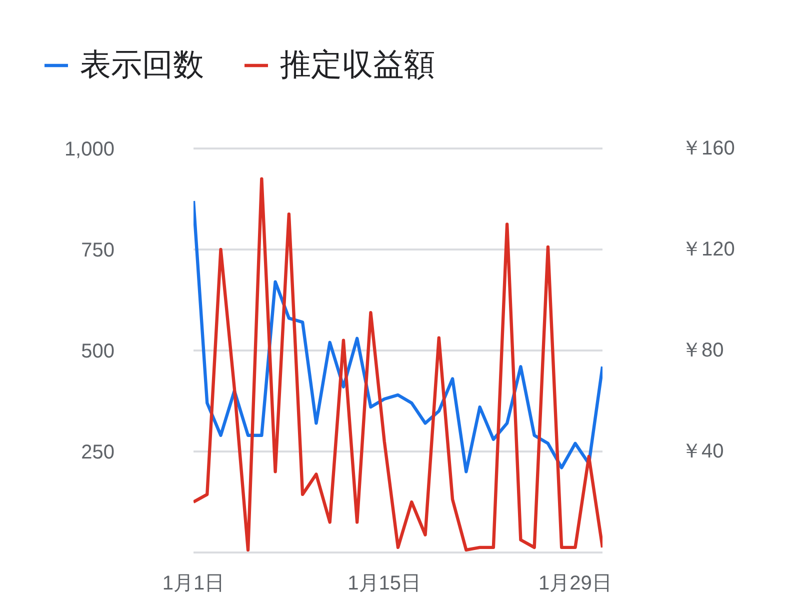  Describe the element at coordinates (703, 451) in the screenshot. I see `y2-tick-label: ￥40` at that location.